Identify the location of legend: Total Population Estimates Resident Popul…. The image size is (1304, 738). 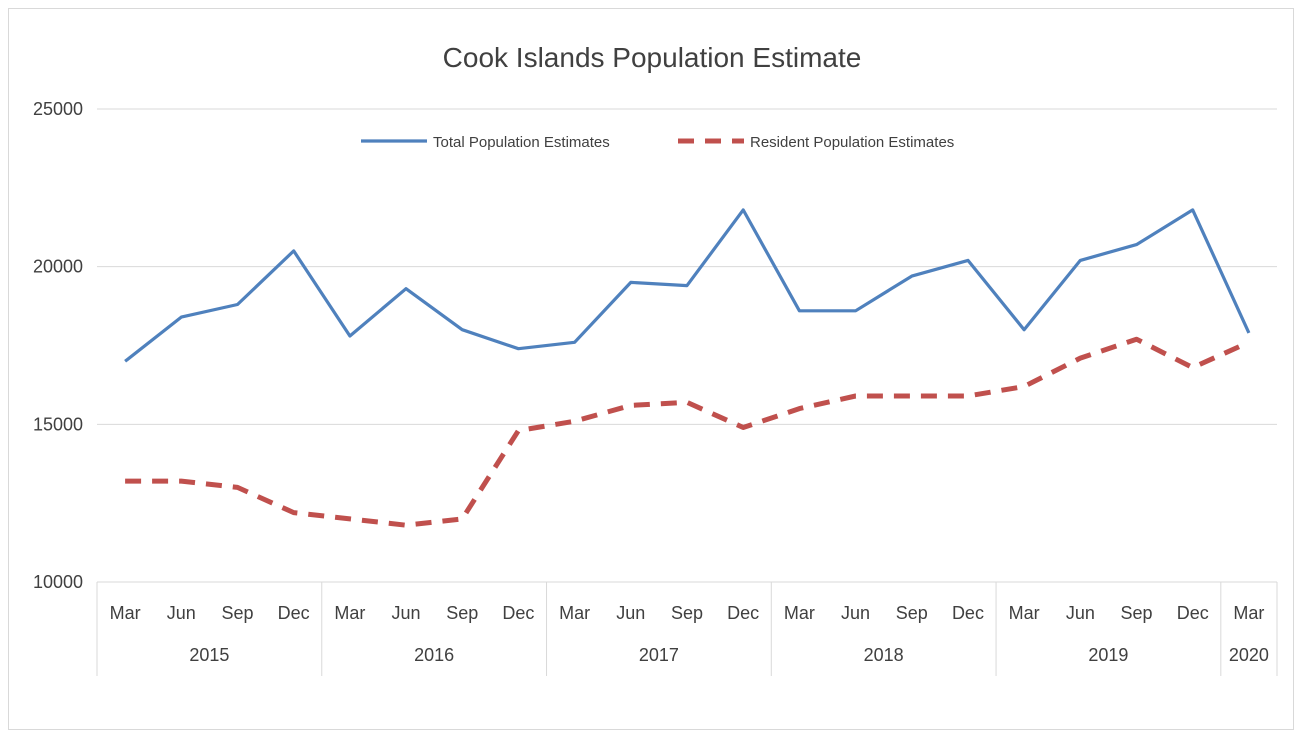
(657, 142).